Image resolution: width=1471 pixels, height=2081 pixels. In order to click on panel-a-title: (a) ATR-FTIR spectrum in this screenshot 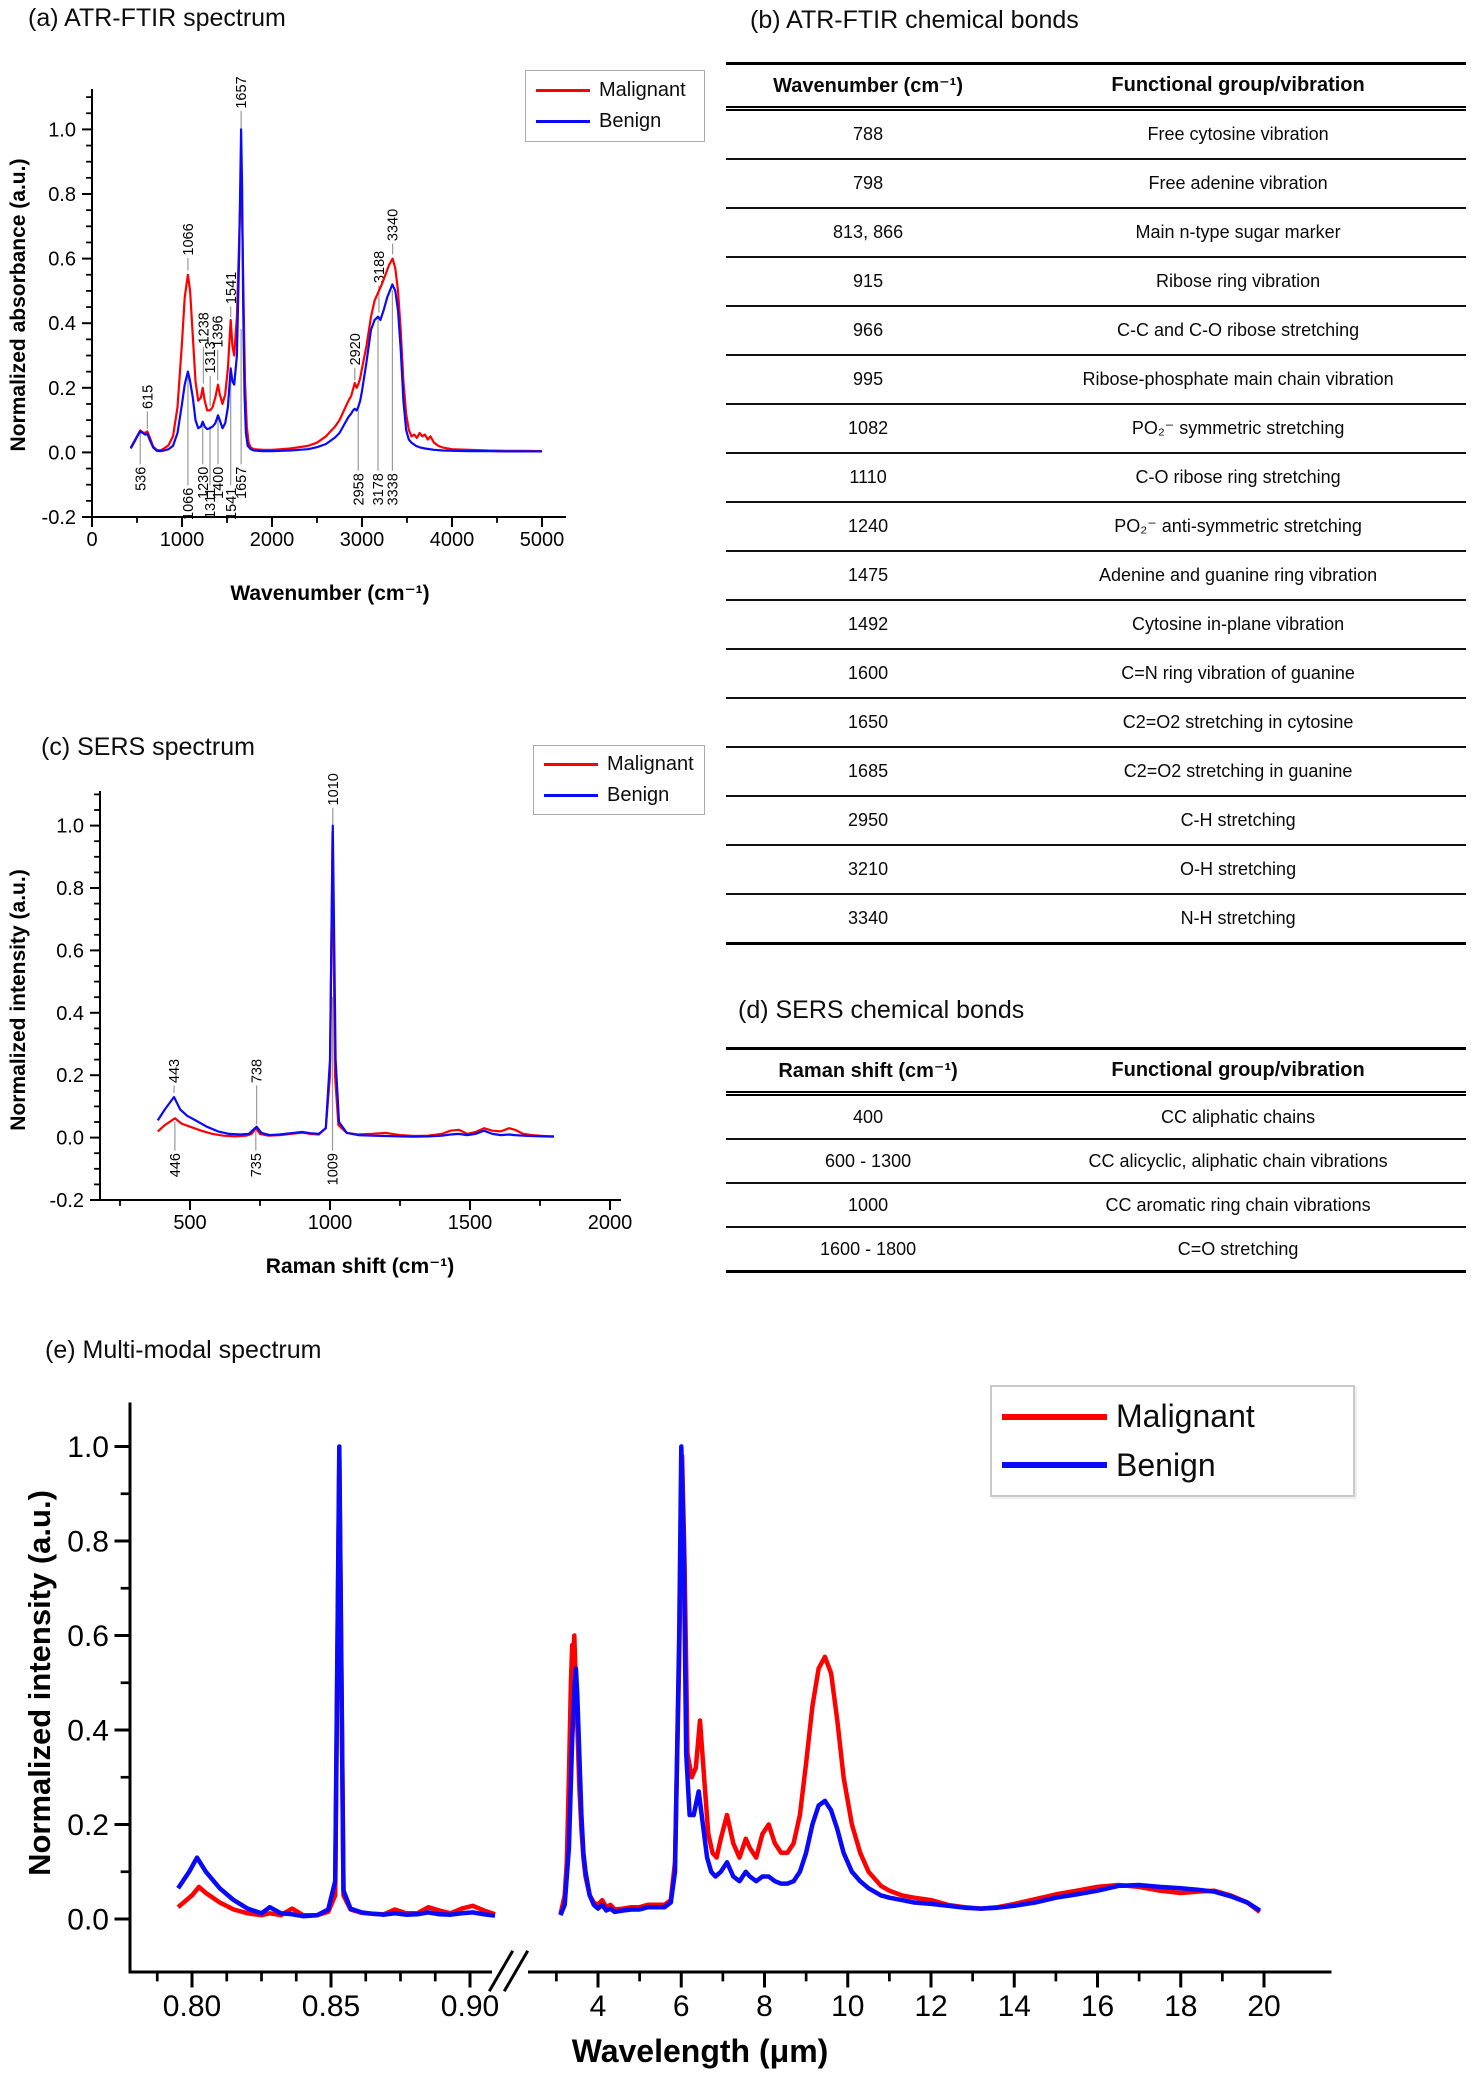, I will do `click(157, 18)`.